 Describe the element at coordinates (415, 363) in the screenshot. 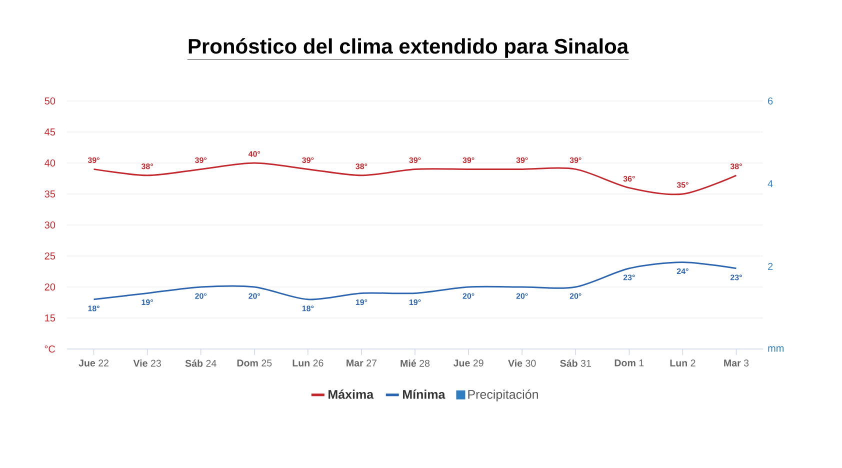

I see `x-tick-label: Mié 28` at that location.